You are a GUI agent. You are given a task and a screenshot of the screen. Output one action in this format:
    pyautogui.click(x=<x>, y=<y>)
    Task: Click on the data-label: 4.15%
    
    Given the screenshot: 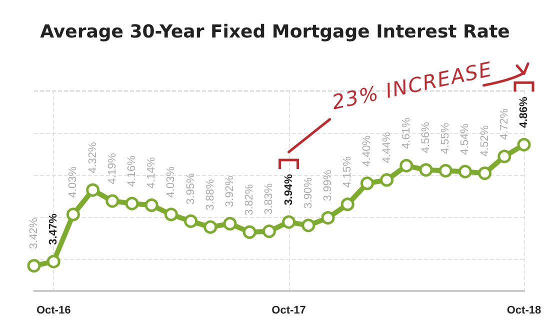 What is the action you would take?
    pyautogui.click(x=348, y=172)
    